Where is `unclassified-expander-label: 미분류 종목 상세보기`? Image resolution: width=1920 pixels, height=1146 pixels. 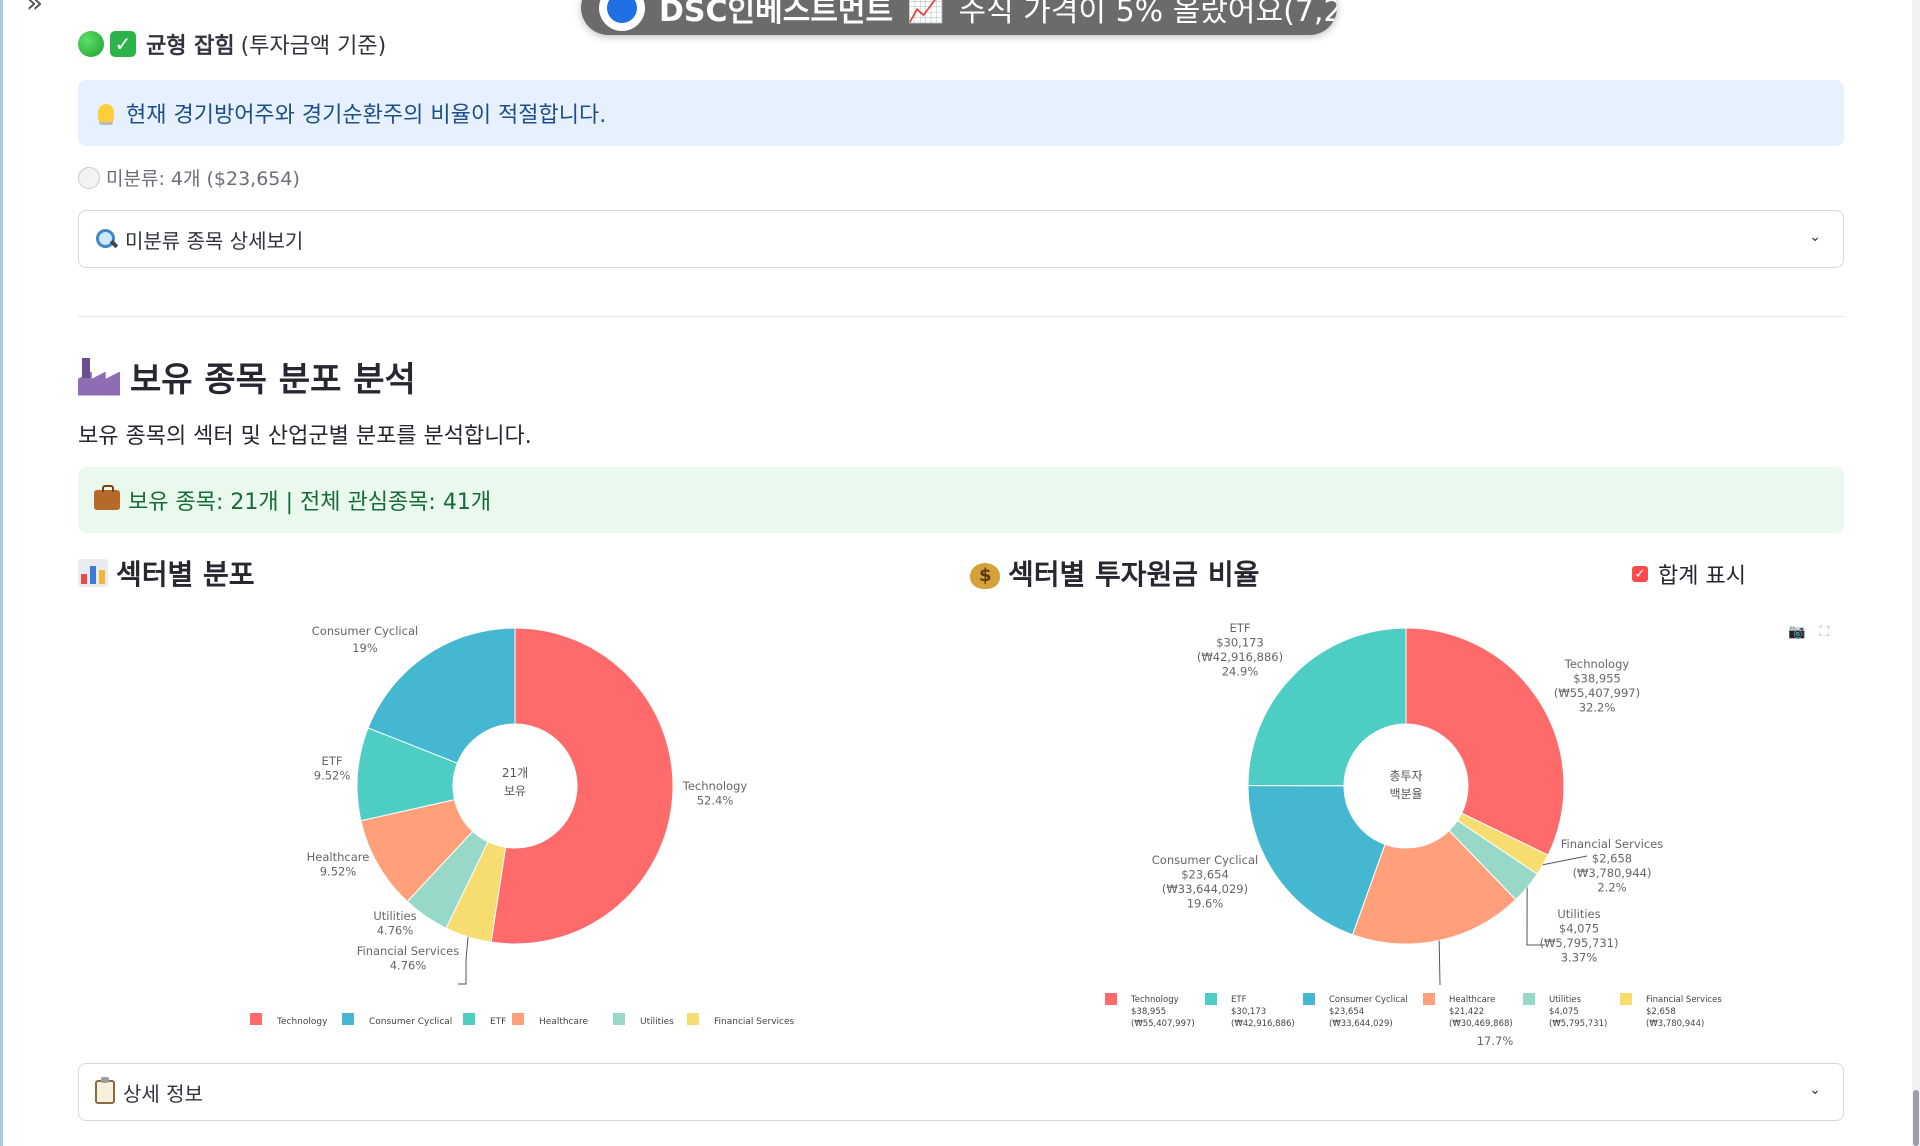 unclassified-expander-label: 미분류 종목 상세보기 is located at coordinates (214, 240).